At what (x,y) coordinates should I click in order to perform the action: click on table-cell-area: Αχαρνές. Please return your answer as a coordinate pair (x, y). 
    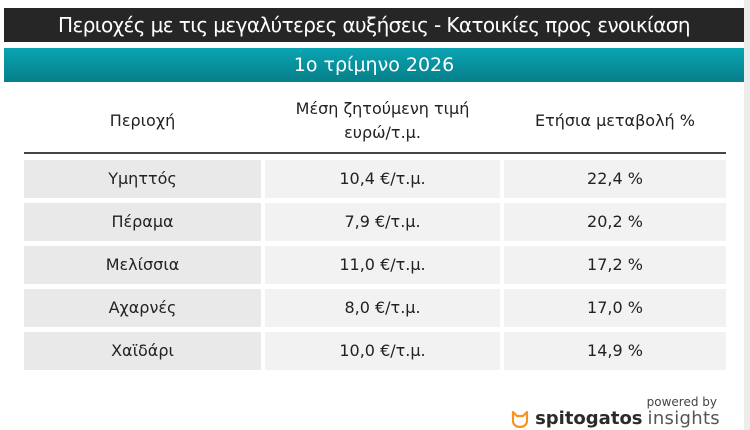
    Looking at the image, I should click on (142, 308).